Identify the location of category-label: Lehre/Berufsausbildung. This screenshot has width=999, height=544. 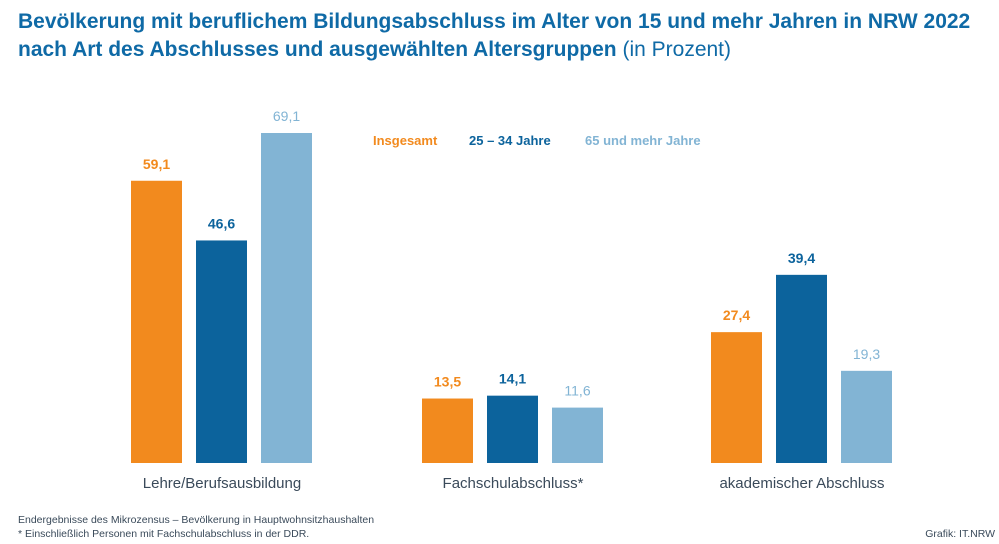
(222, 483).